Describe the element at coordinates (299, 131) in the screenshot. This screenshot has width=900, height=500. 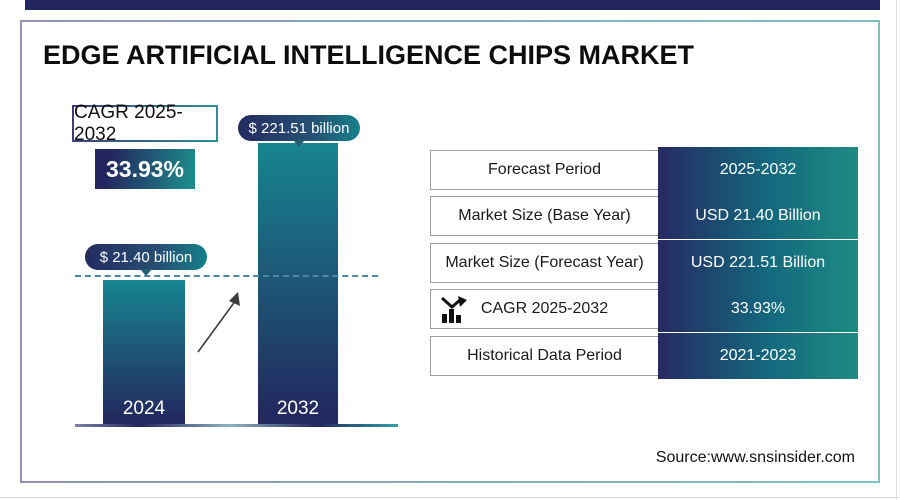
I see `value-label-2032: $ 221.51 billion` at that location.